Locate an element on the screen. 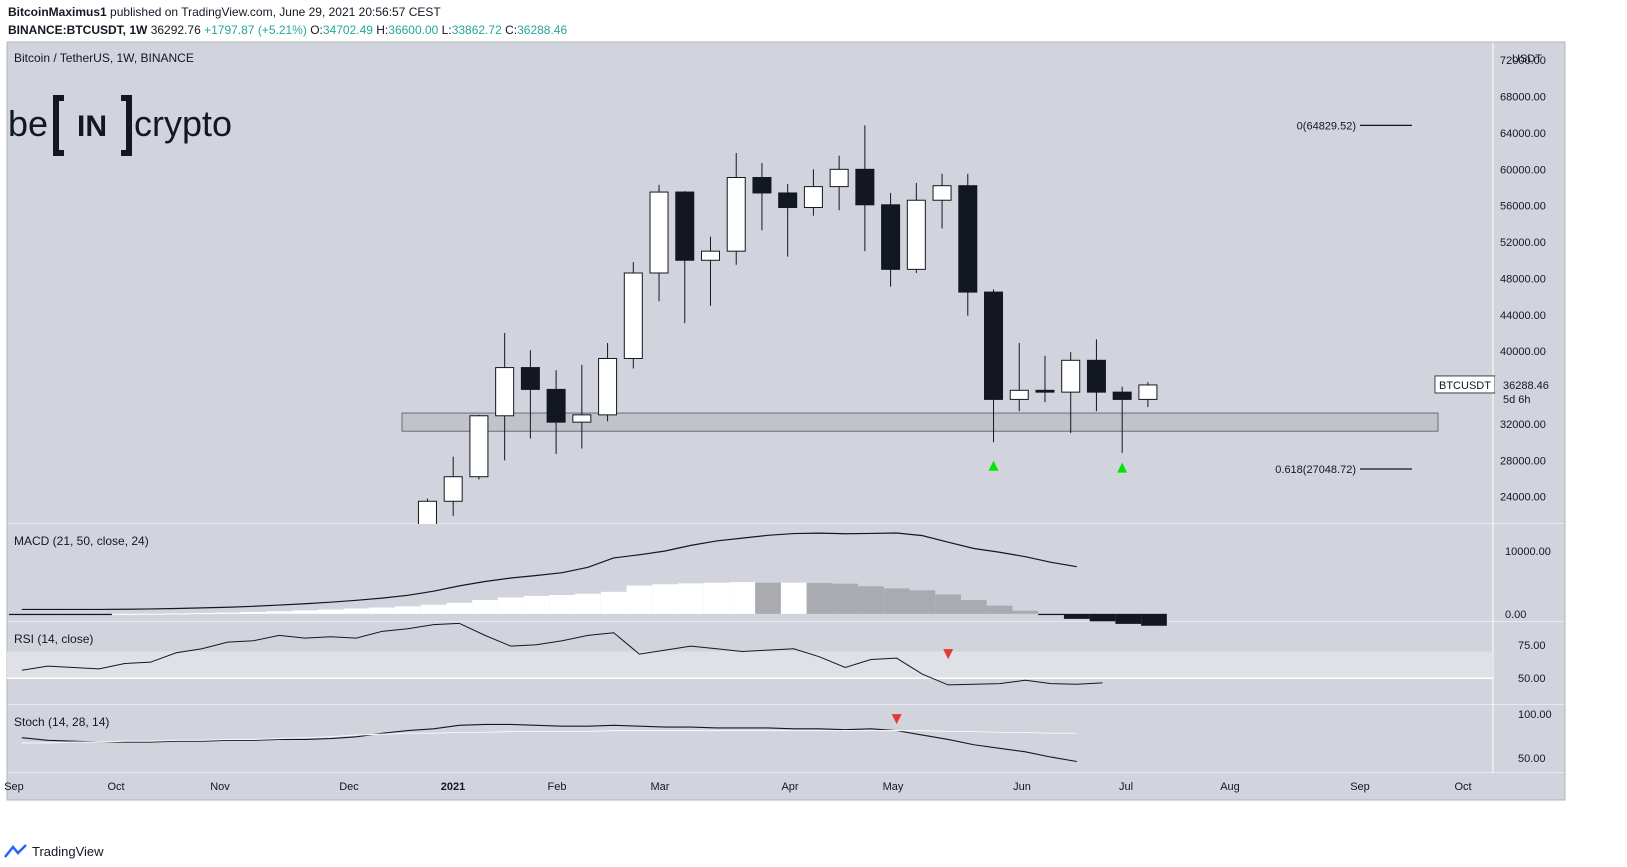 Image resolution: width=1627 pixels, height=867 pixels. fib-label: 0.618(27048.72) is located at coordinates (1315, 470).